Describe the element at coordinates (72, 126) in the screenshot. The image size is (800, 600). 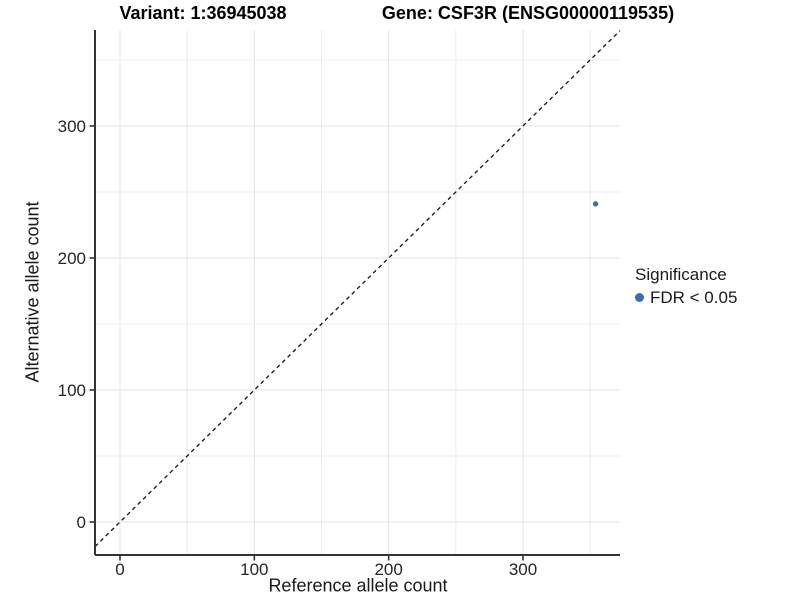
I see `y-tick-label: 300` at that location.